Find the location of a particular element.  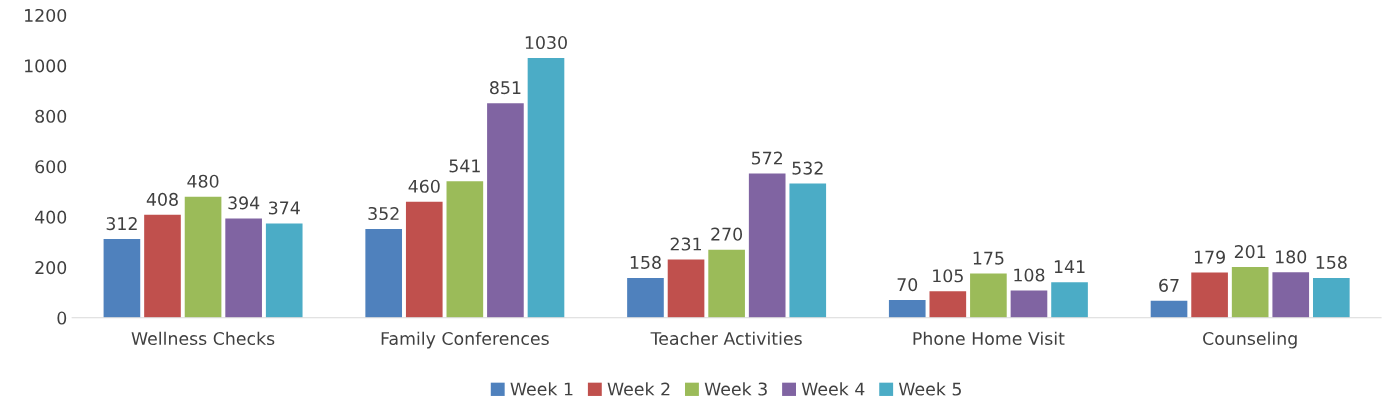

data-label: 374 is located at coordinates (284, 208).